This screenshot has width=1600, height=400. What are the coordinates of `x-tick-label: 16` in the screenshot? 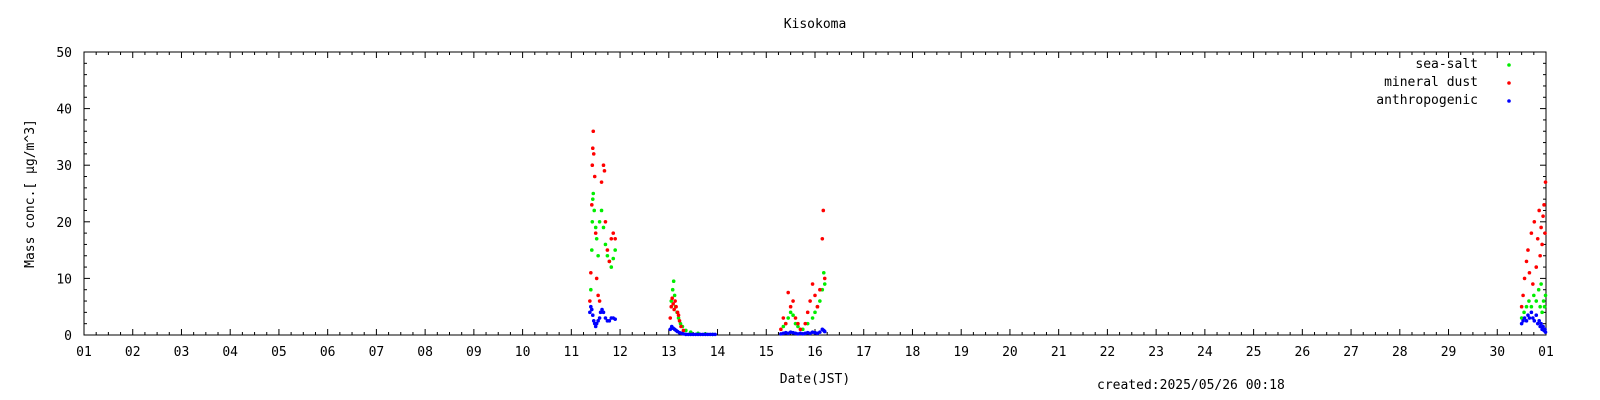 It's located at (815, 352).